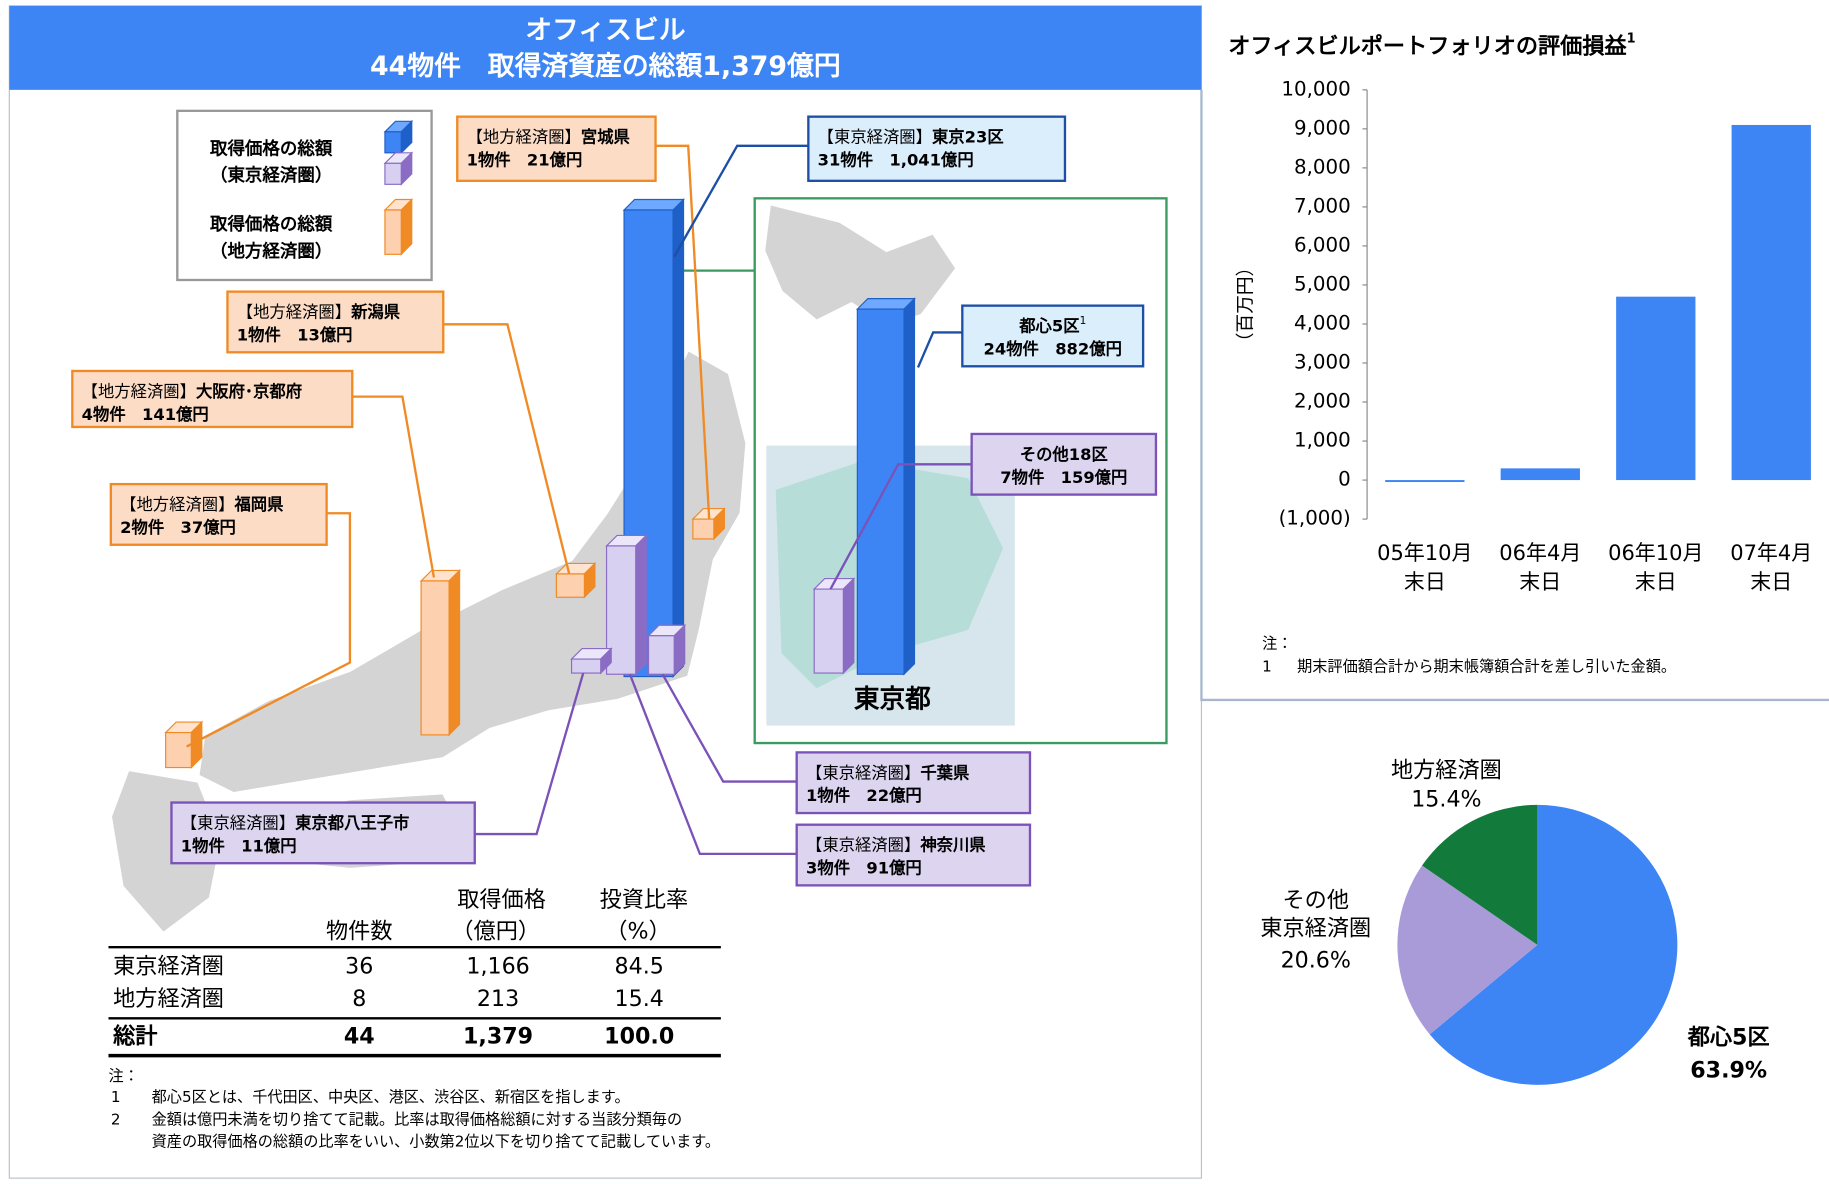  What do you see at coordinates (414, 972) in the screenshot?
I see `summary-table: 物件数 取得価格 （億円） 投資比率 （%）` at bounding box center [414, 972].